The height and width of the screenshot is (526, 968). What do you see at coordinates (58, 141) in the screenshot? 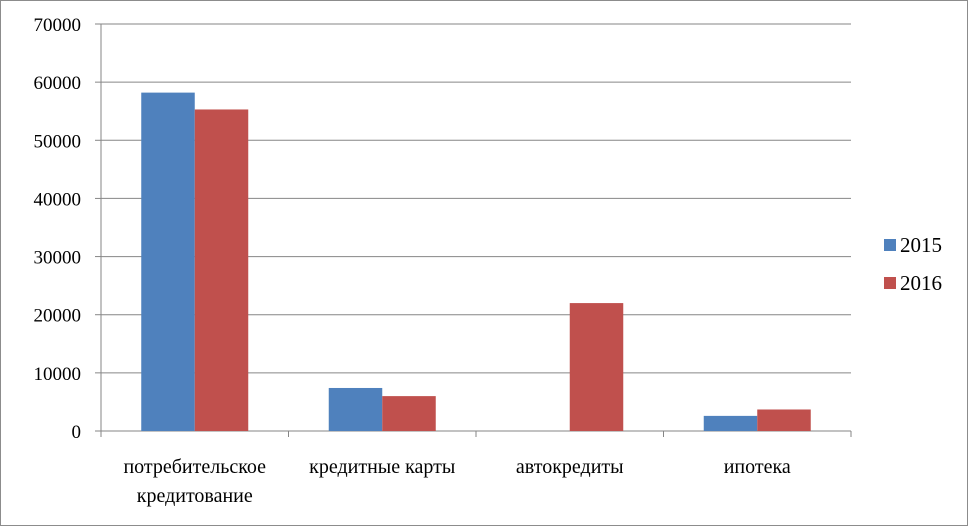
I see `y-tick-label: 50000` at bounding box center [58, 141].